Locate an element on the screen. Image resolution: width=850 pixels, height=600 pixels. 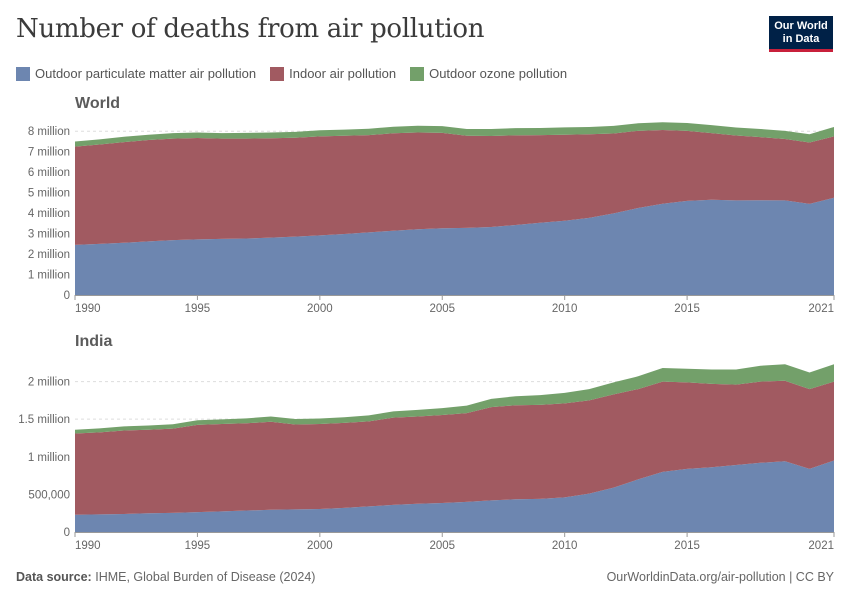
legend-swatch-ozone is located at coordinates (417, 73).